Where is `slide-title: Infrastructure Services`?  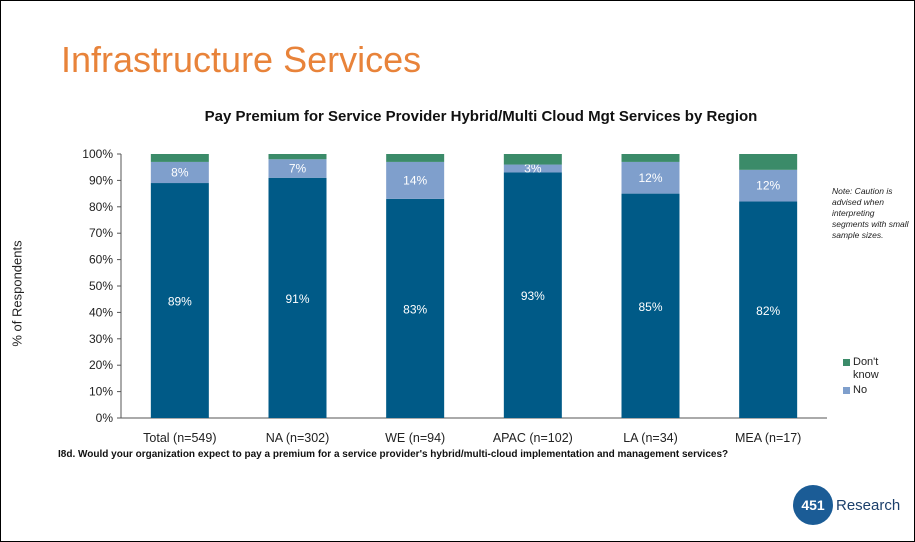
slide-title: Infrastructure Services is located at coordinates (241, 59).